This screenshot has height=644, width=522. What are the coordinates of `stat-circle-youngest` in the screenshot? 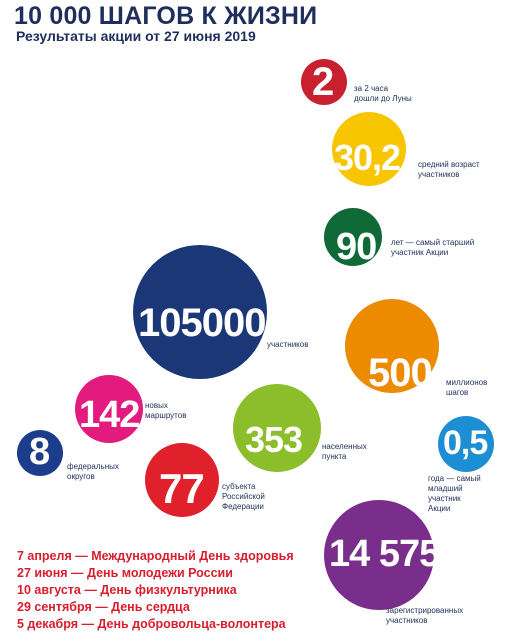 It's located at (466, 444).